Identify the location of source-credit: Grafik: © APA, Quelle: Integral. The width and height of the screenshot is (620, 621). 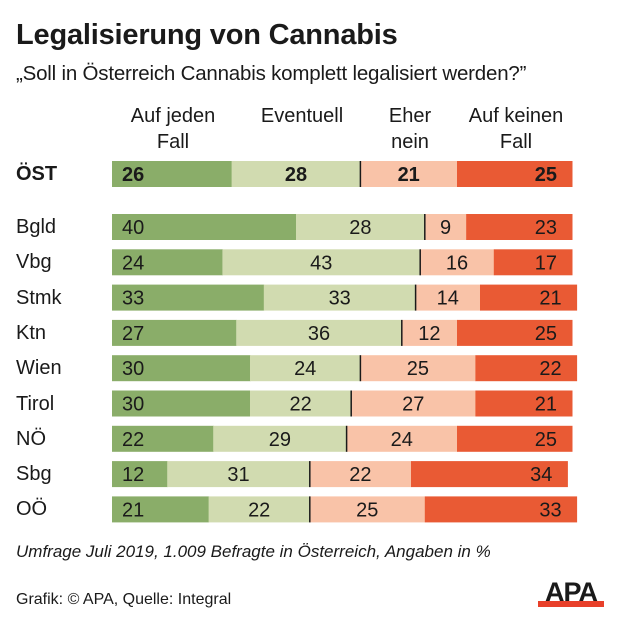
(124, 599).